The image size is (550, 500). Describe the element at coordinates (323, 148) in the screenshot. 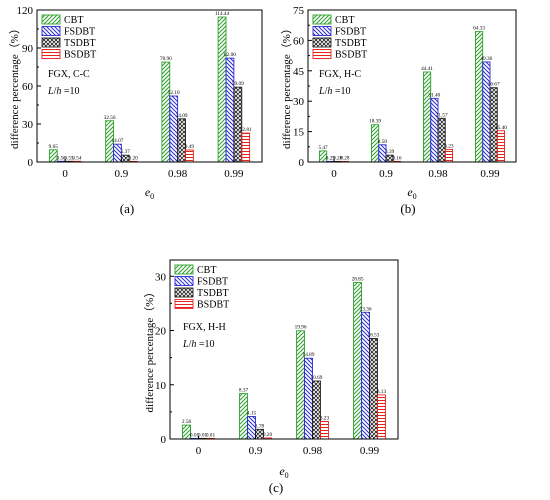

I see `data-label: 5.47` at that location.